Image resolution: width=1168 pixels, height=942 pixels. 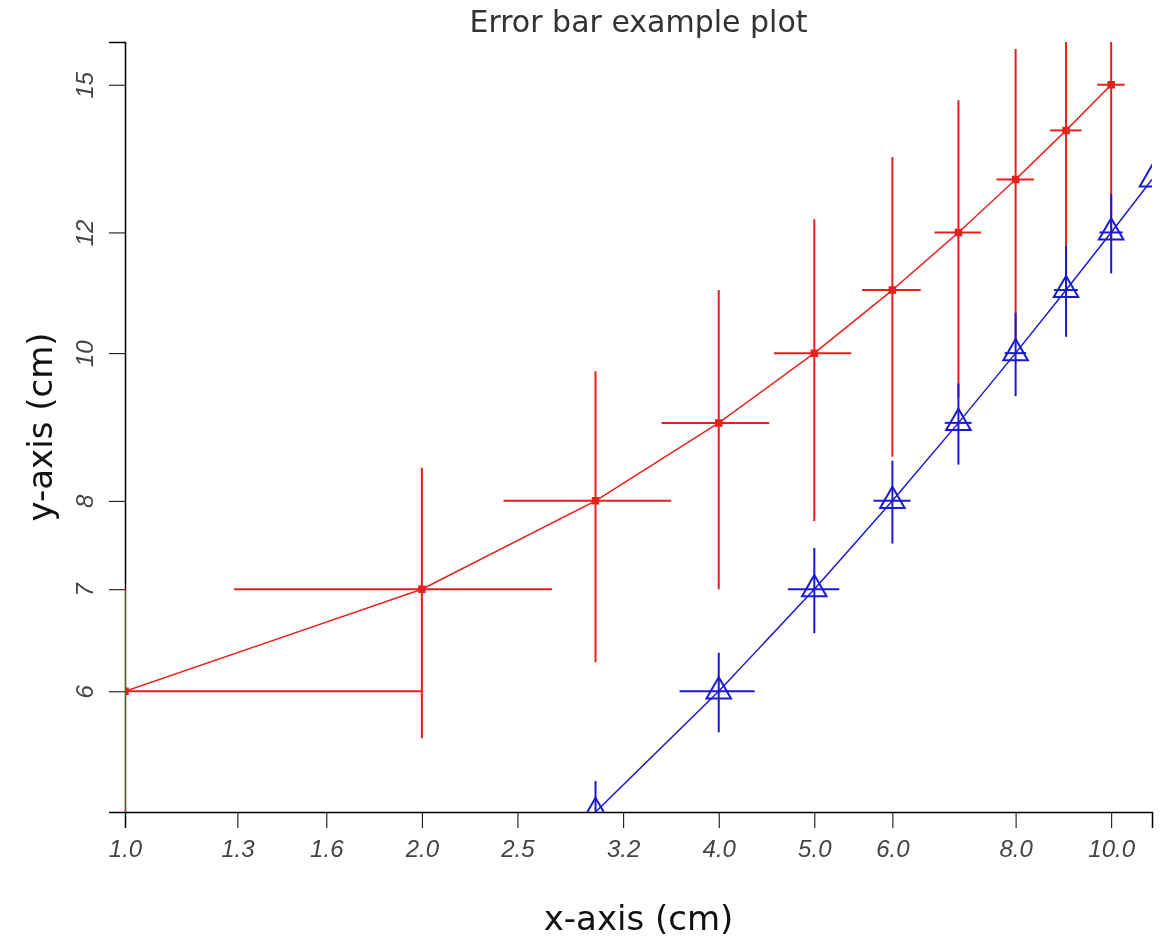 What do you see at coordinates (85, 85) in the screenshot?
I see `y-tick-label: 15` at bounding box center [85, 85].